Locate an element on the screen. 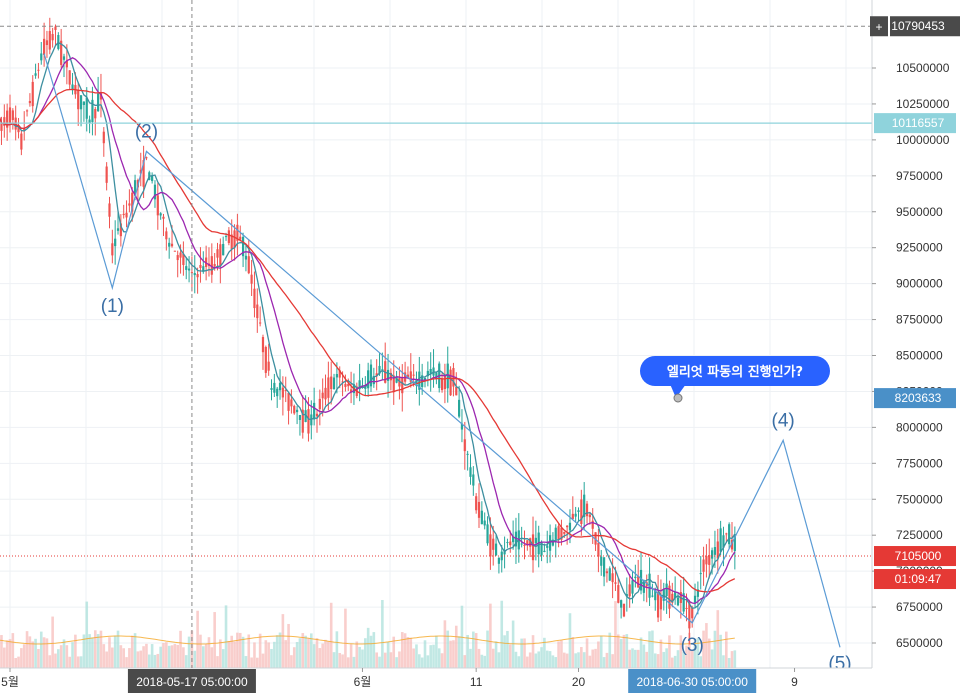 This screenshot has height=695, width=960. crosshair-plus-button is located at coordinates (879, 26).